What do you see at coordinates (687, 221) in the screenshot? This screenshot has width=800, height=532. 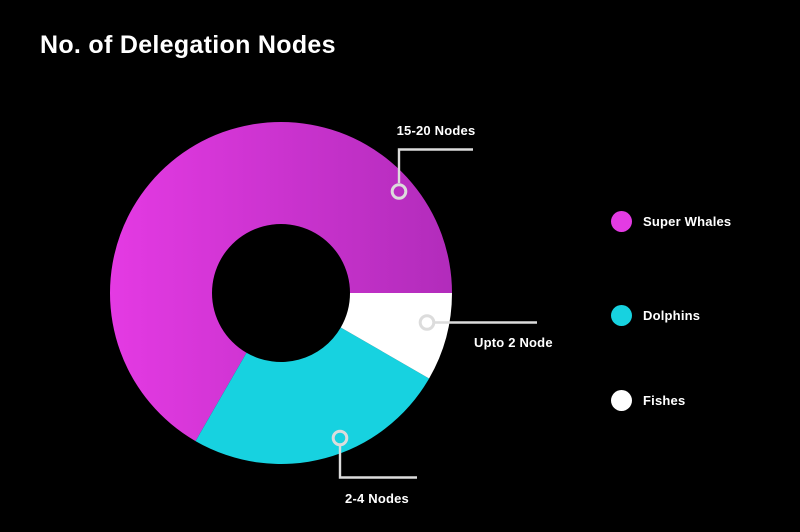 I see `legend-label-super-whales: Super Whales` at bounding box center [687, 221].